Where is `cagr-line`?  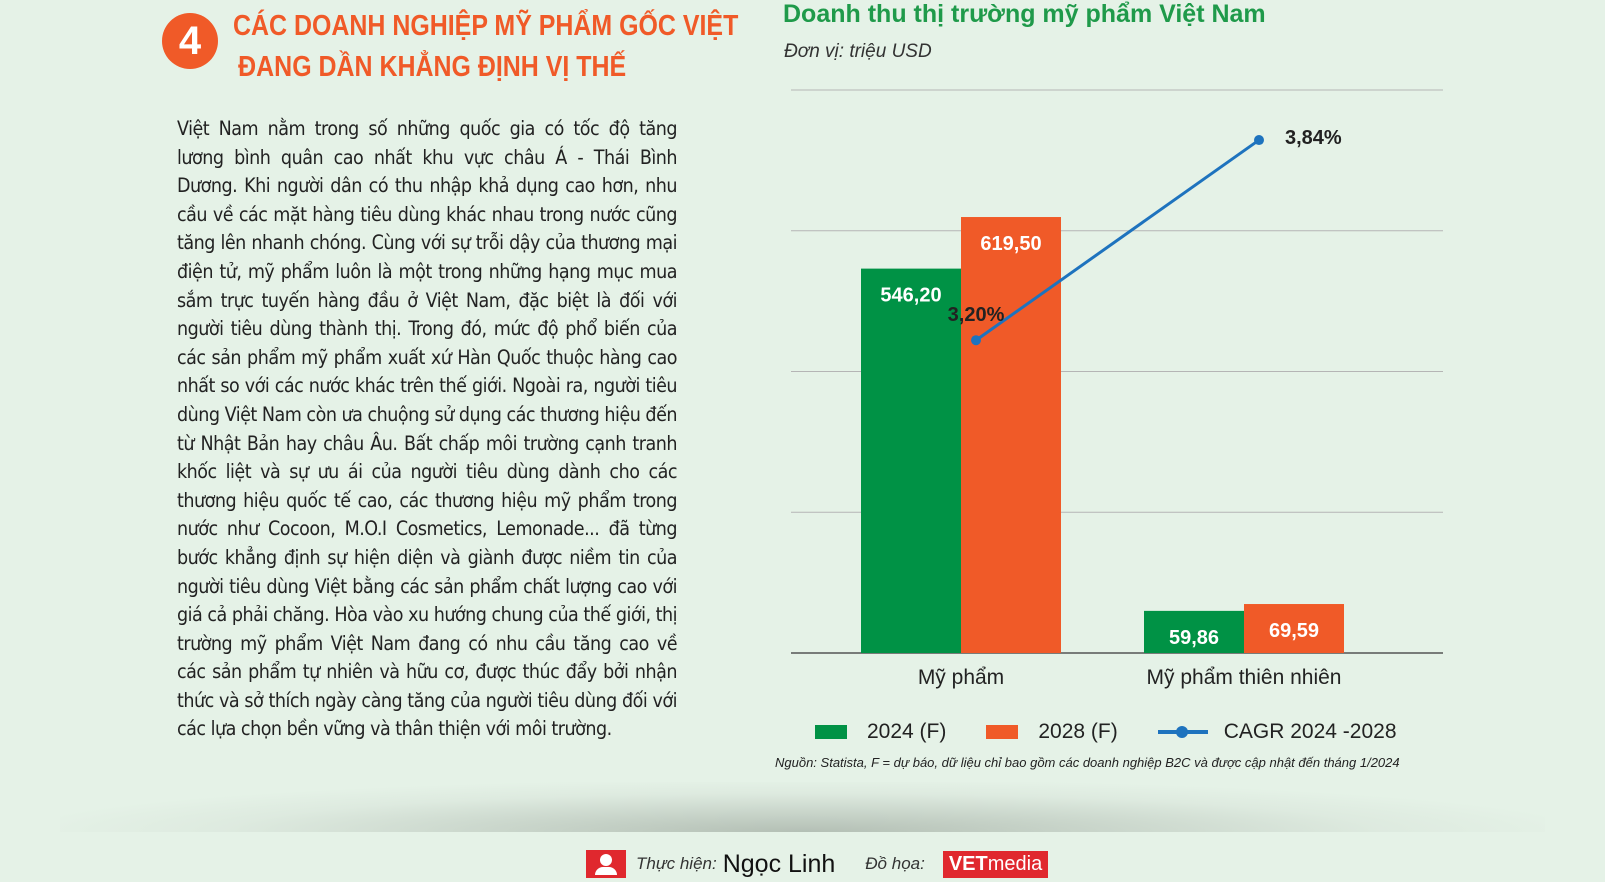 cagr-line is located at coordinates (1117, 240).